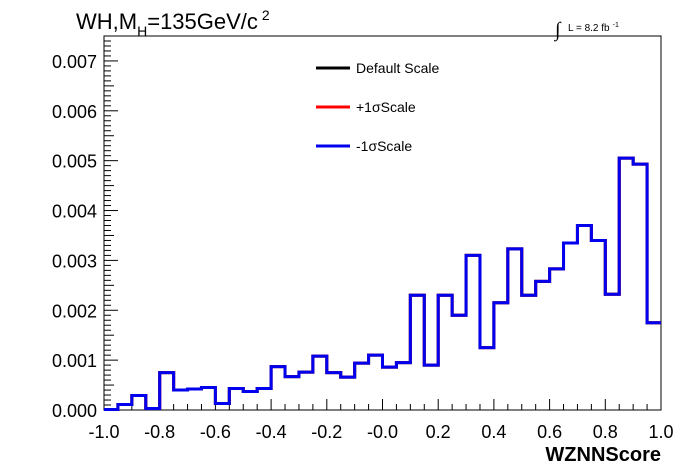 This screenshot has width=696, height=472. Describe the element at coordinates (266, 15) in the screenshot. I see `title-superscript: 2` at that location.